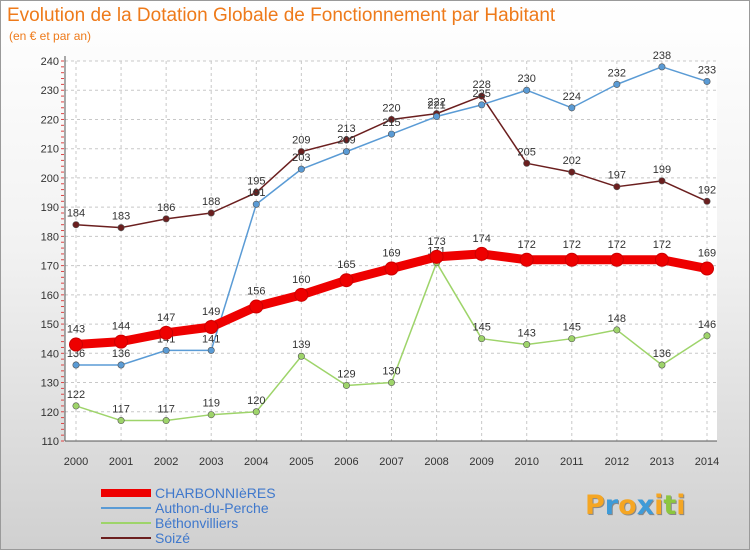 The height and width of the screenshot is (550, 750). What do you see at coordinates (211, 462) in the screenshot?
I see `x-tick-label: 2003` at bounding box center [211, 462].